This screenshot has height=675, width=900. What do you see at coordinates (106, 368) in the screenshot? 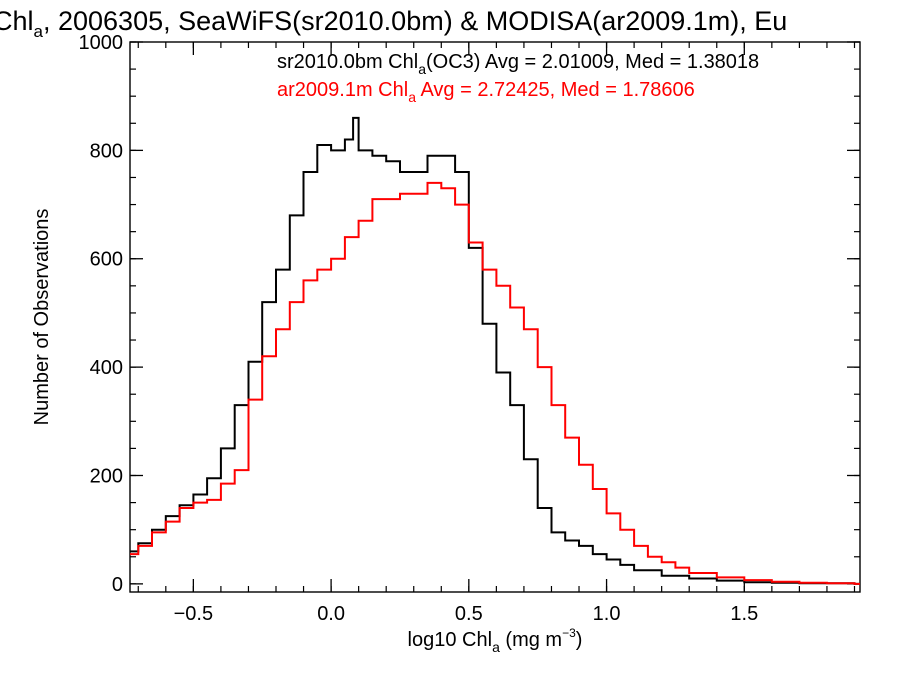
I see `y-tick-label: 400` at bounding box center [106, 368].